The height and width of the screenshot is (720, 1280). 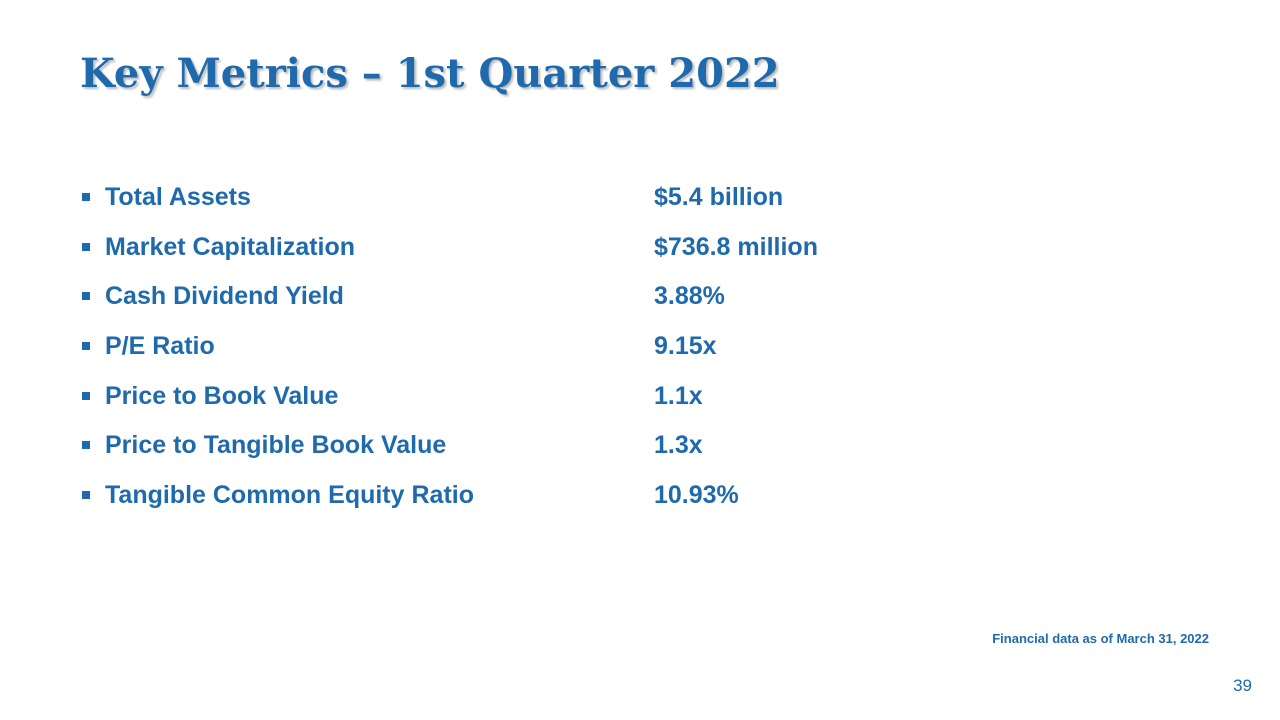 What do you see at coordinates (178, 197) in the screenshot?
I see `metric-label: Total Assets` at bounding box center [178, 197].